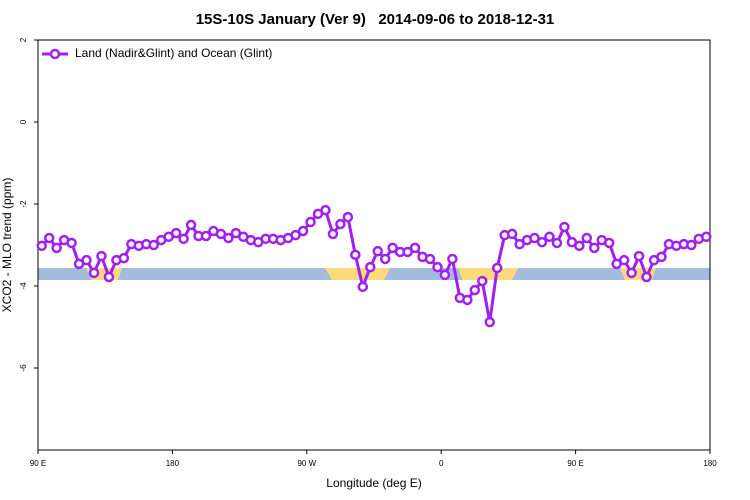  I want to click on land-ocean-strip, so click(374, 274).